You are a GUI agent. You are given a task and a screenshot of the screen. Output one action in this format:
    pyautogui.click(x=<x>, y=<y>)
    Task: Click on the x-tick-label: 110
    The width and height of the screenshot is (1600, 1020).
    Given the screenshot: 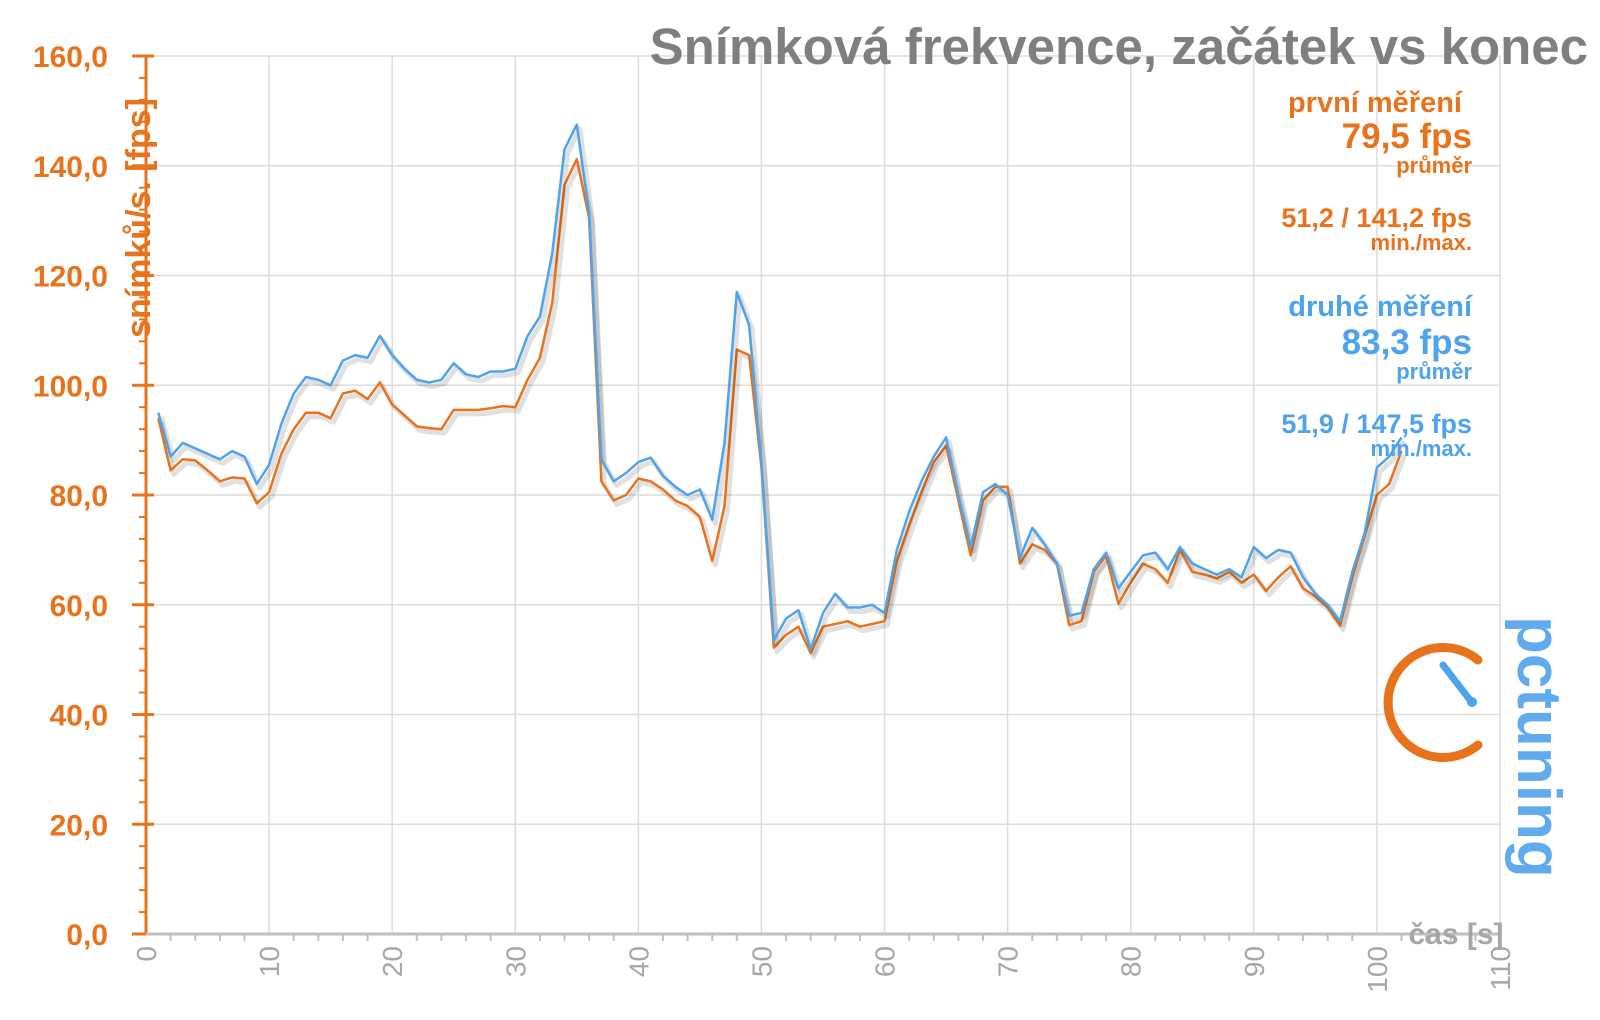 What is the action you would take?
    pyautogui.click(x=1500, y=968)
    